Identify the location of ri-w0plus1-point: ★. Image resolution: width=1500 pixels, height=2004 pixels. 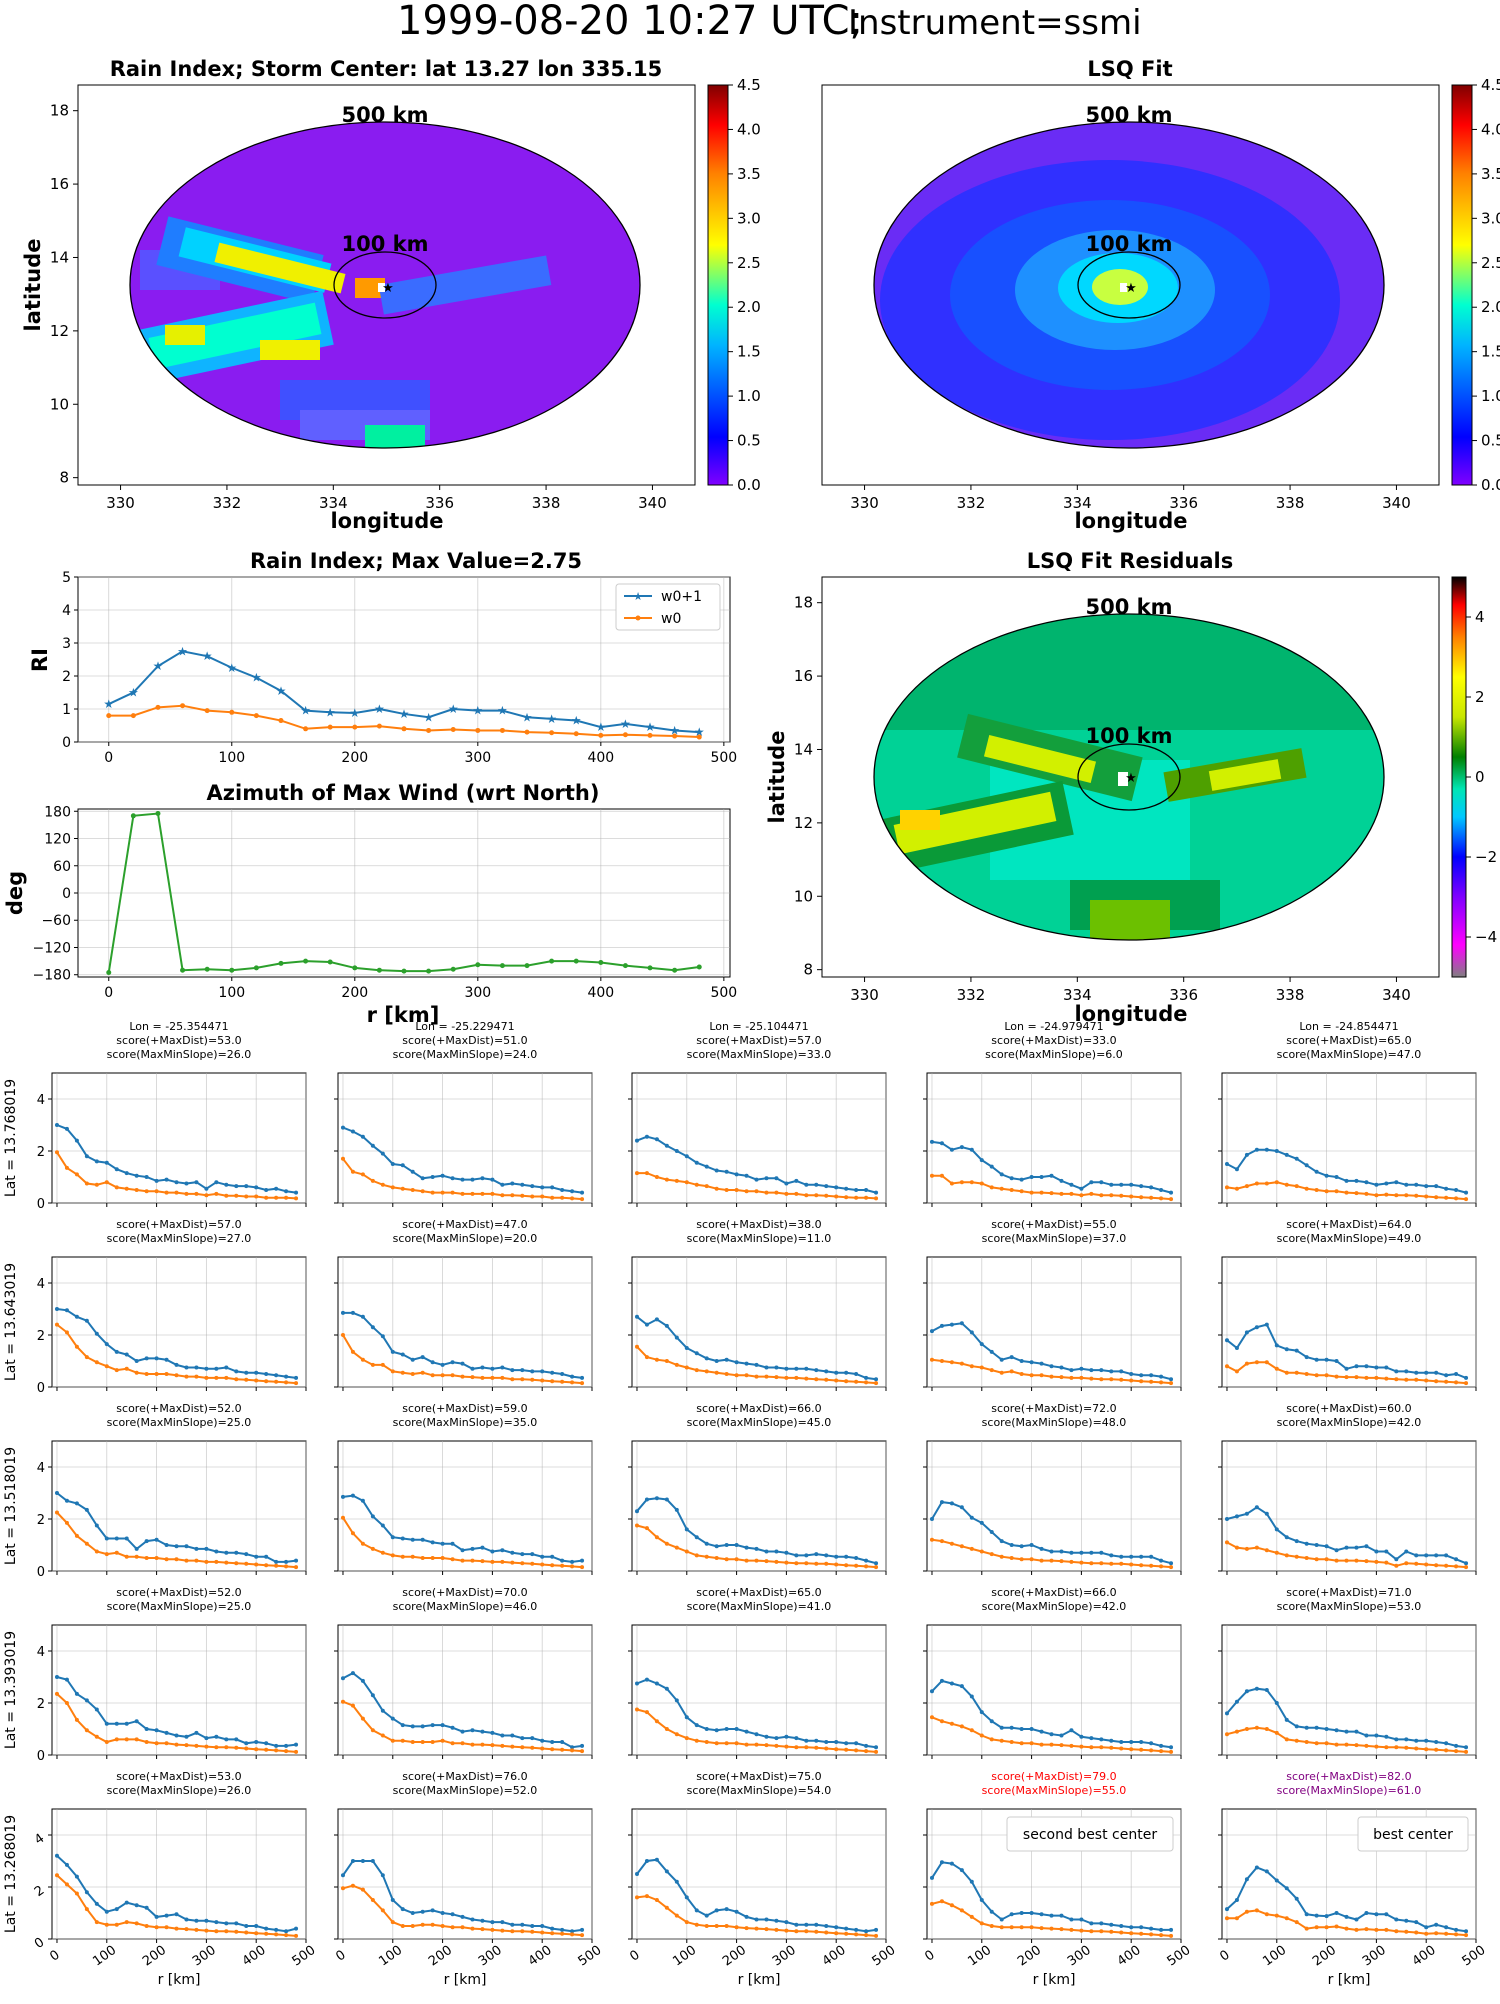
(600, 727).